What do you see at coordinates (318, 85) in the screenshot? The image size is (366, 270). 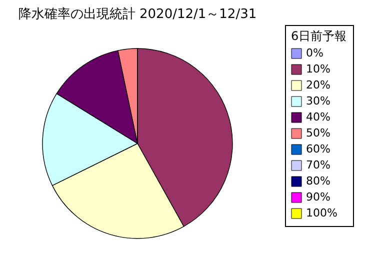 I see `legend-label: 20%` at bounding box center [318, 85].